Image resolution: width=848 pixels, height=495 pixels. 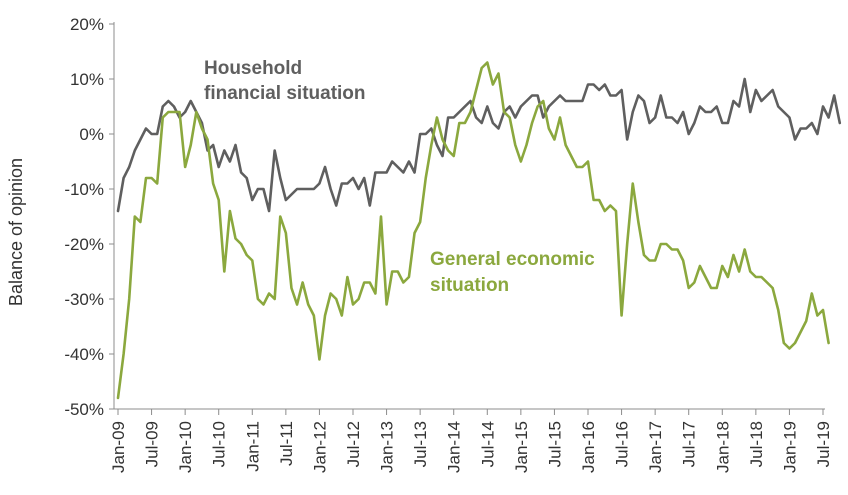 I want to click on x-tick-label: Jul-09, so click(x=152, y=444).